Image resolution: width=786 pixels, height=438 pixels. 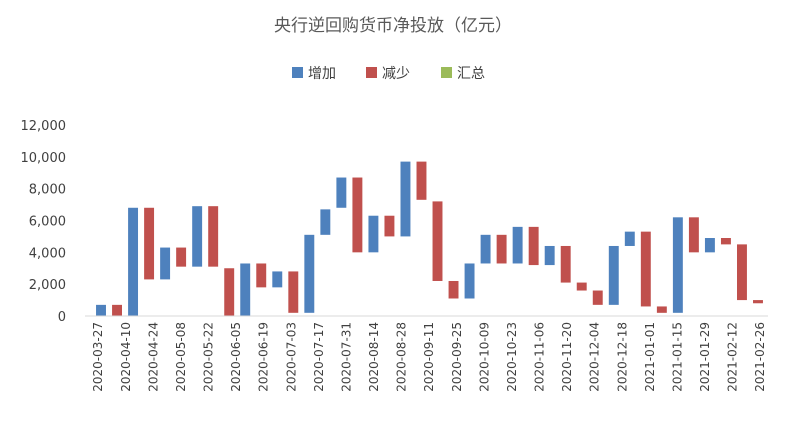 What do you see at coordinates (484, 357) in the screenshot?
I see `x-tick-label: 2020-10-09` at bounding box center [484, 357].